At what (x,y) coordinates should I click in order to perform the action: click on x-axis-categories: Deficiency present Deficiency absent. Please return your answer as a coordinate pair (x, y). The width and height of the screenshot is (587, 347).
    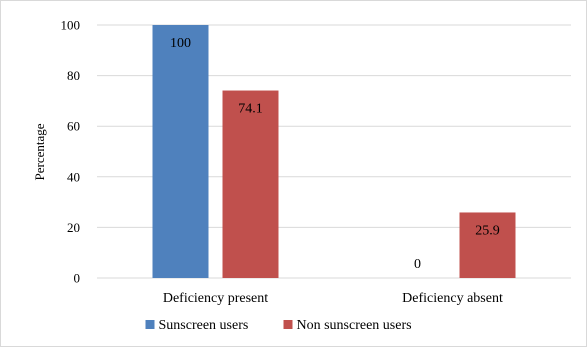
    Looking at the image, I should click on (333, 298).